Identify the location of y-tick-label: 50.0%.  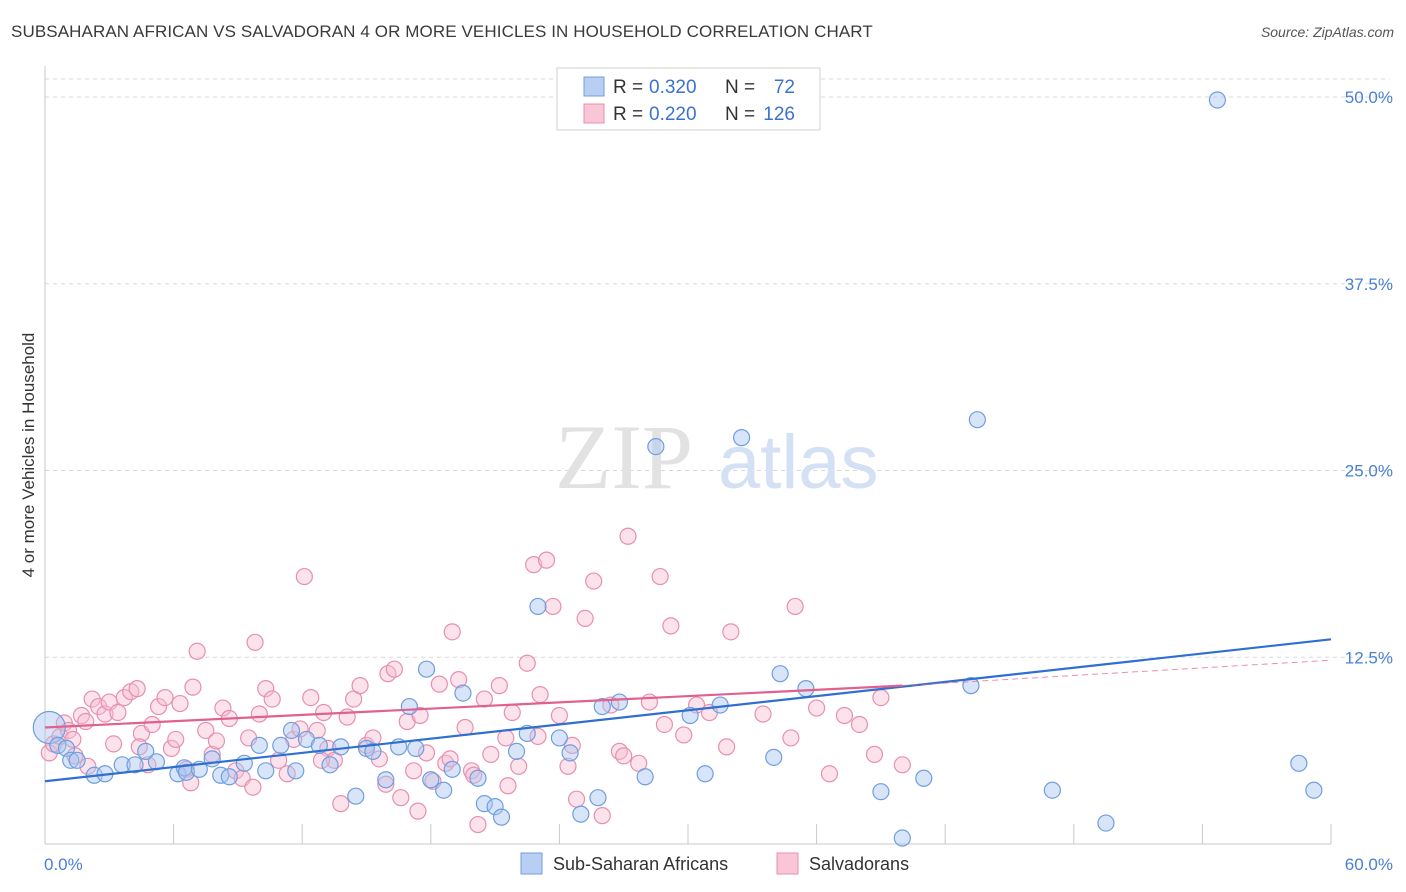
(1369, 97).